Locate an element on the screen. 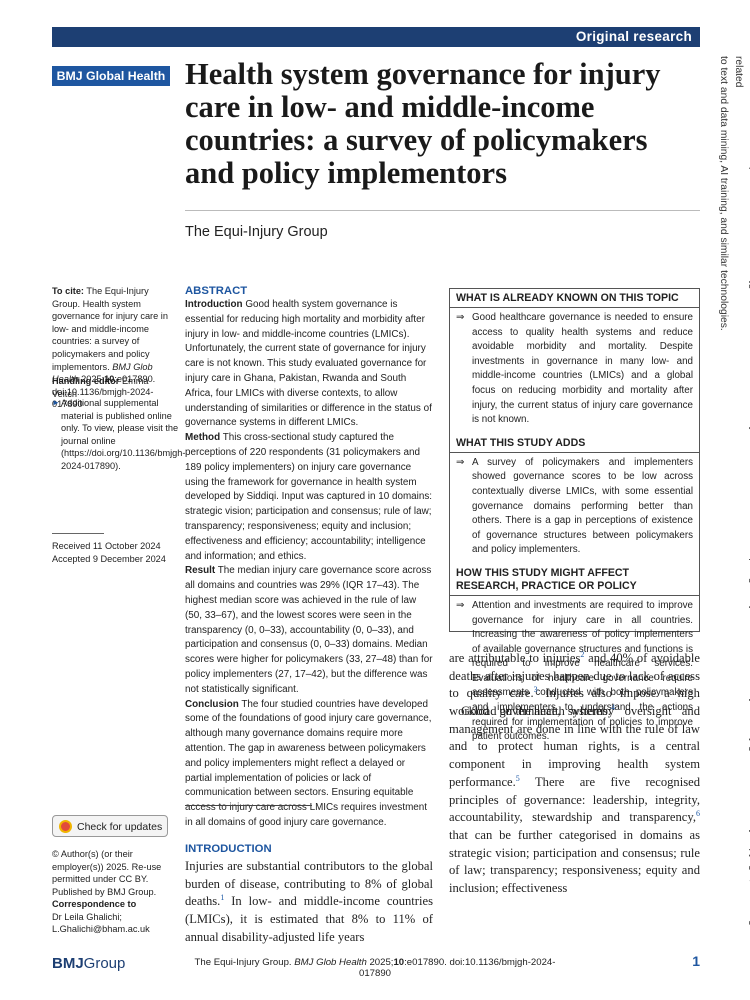  email: L.Ghalichi@bham.ac.uk is located at coordinates (101, 929).